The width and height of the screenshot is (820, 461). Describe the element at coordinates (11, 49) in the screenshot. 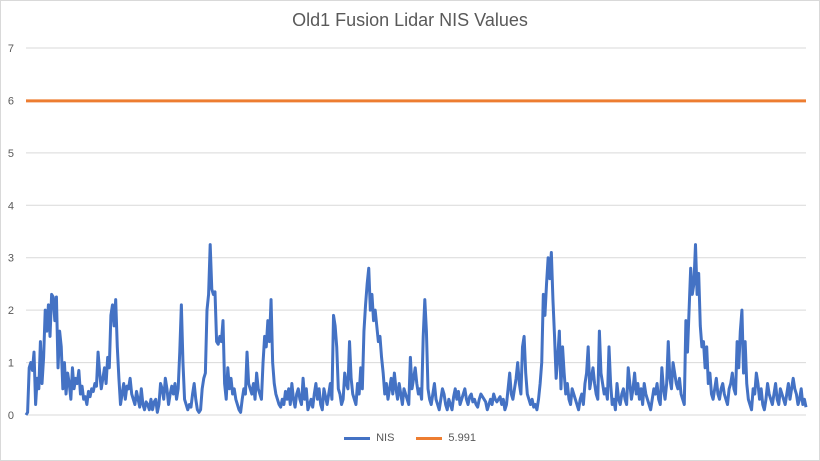

I see `y-tick-label: 7` at that location.